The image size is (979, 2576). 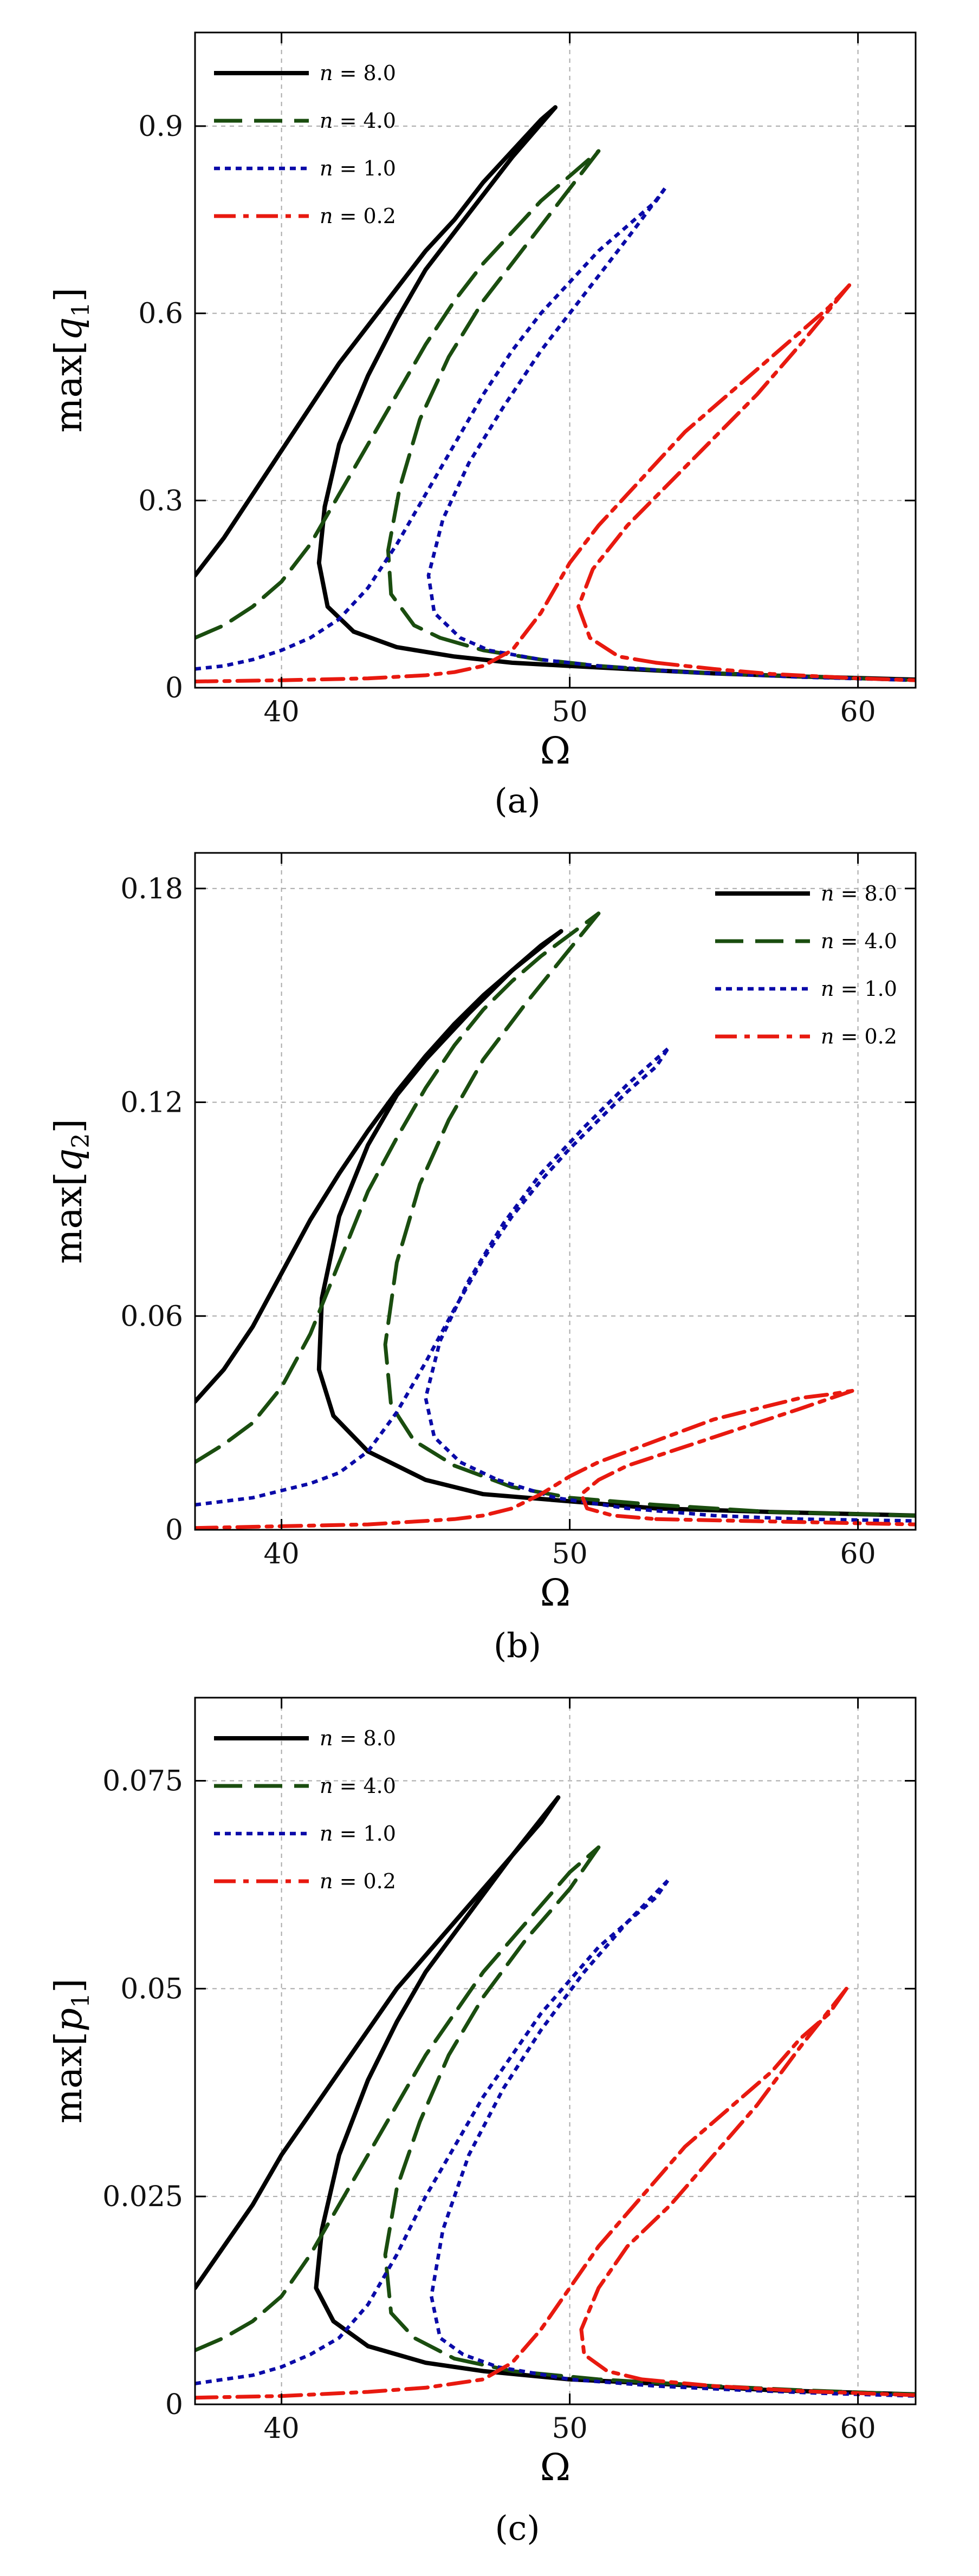 What do you see at coordinates (142, 1781) in the screenshot?
I see `y-tick-label: 0.075` at bounding box center [142, 1781].